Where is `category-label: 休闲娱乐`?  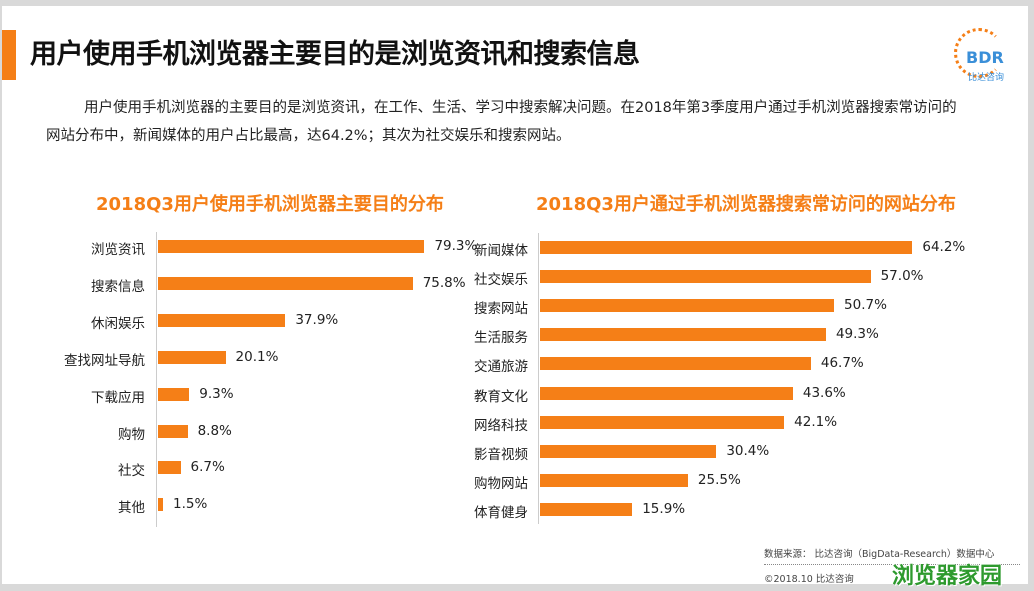
category-label: 休闲娱乐 is located at coordinates (118, 323).